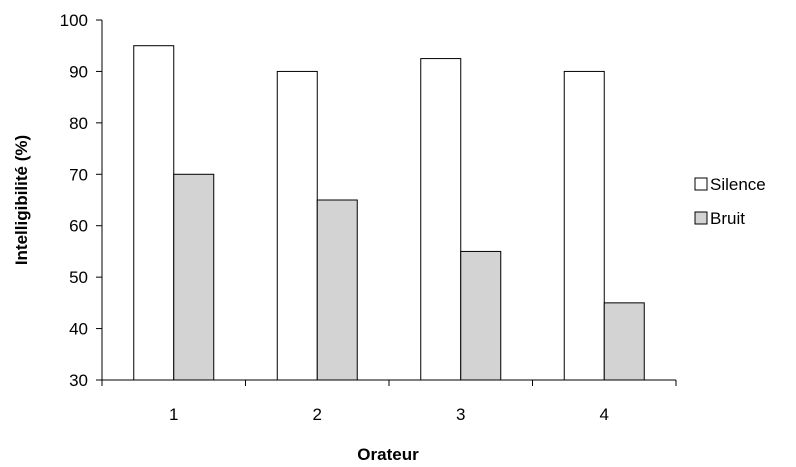  I want to click on legend-label-silence: Silence, so click(738, 184).